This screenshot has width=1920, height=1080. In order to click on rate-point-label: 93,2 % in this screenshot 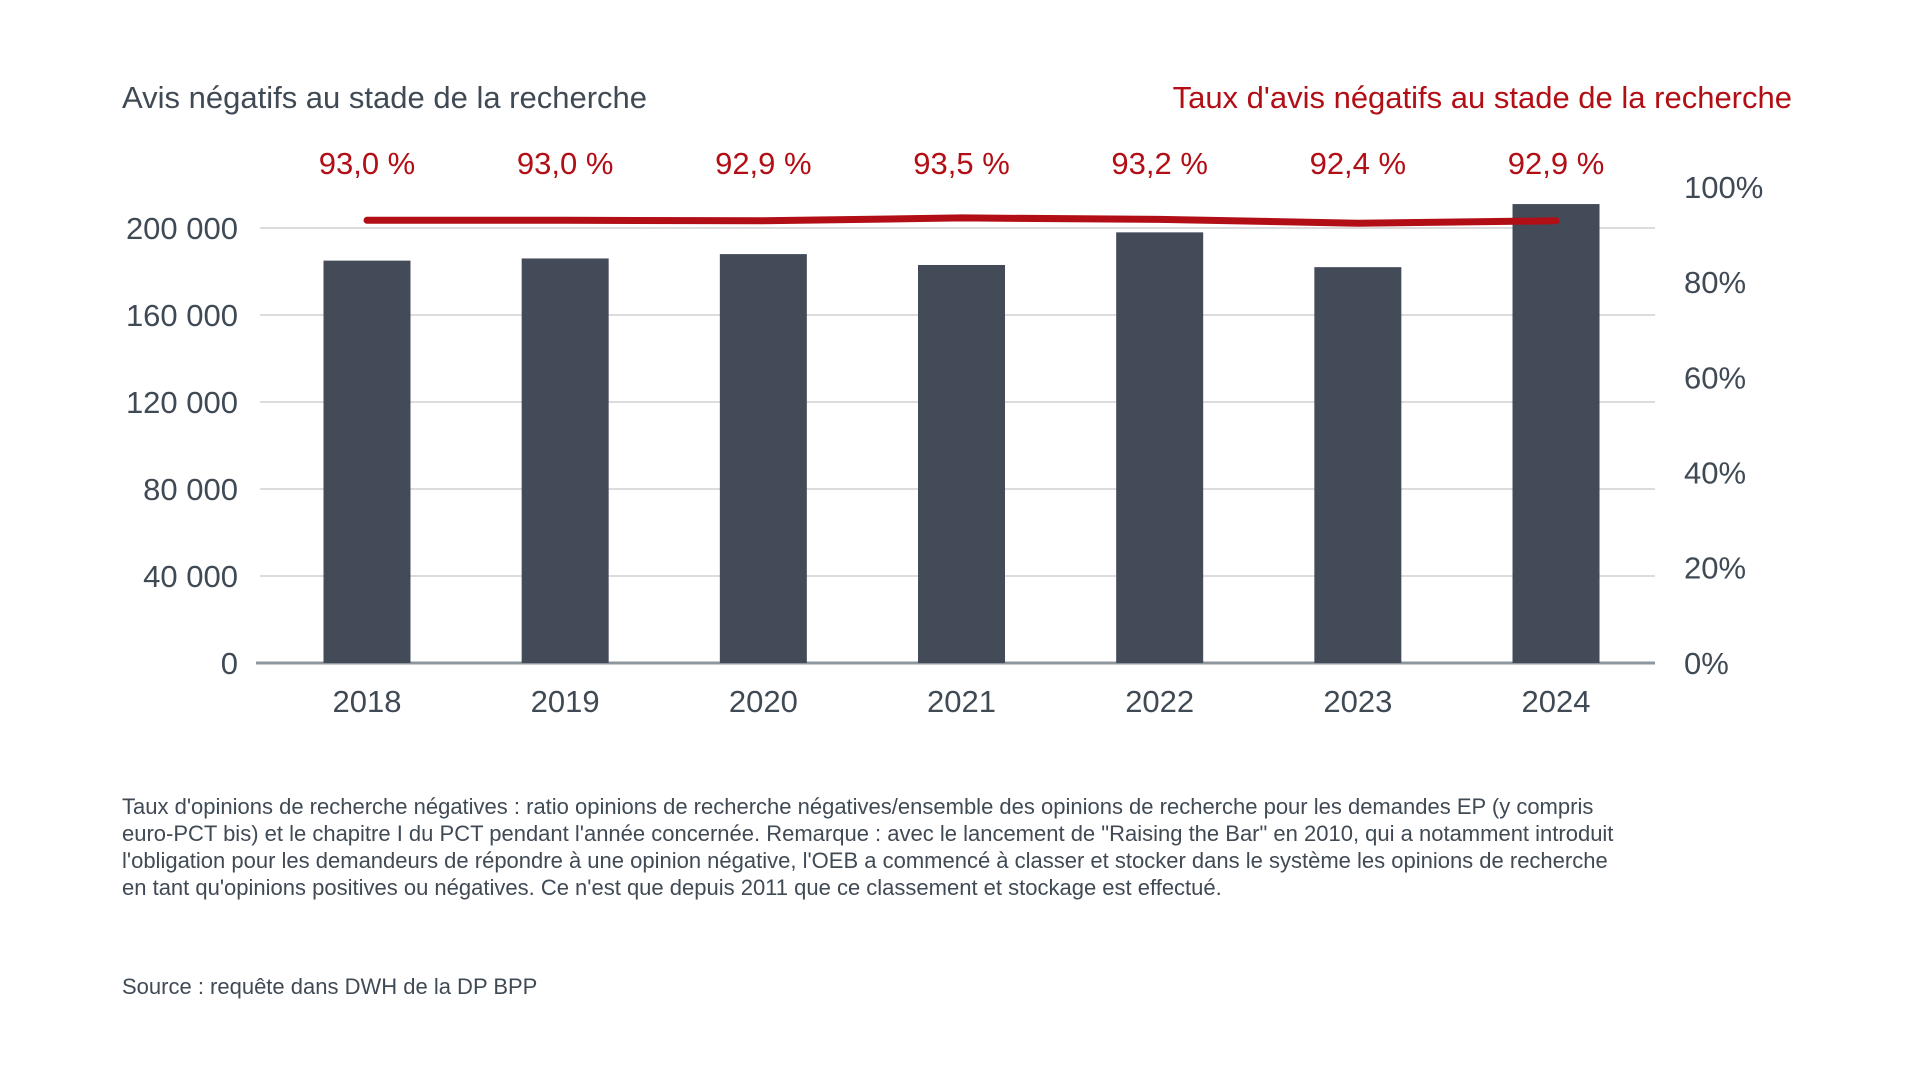, I will do `click(1159, 163)`.